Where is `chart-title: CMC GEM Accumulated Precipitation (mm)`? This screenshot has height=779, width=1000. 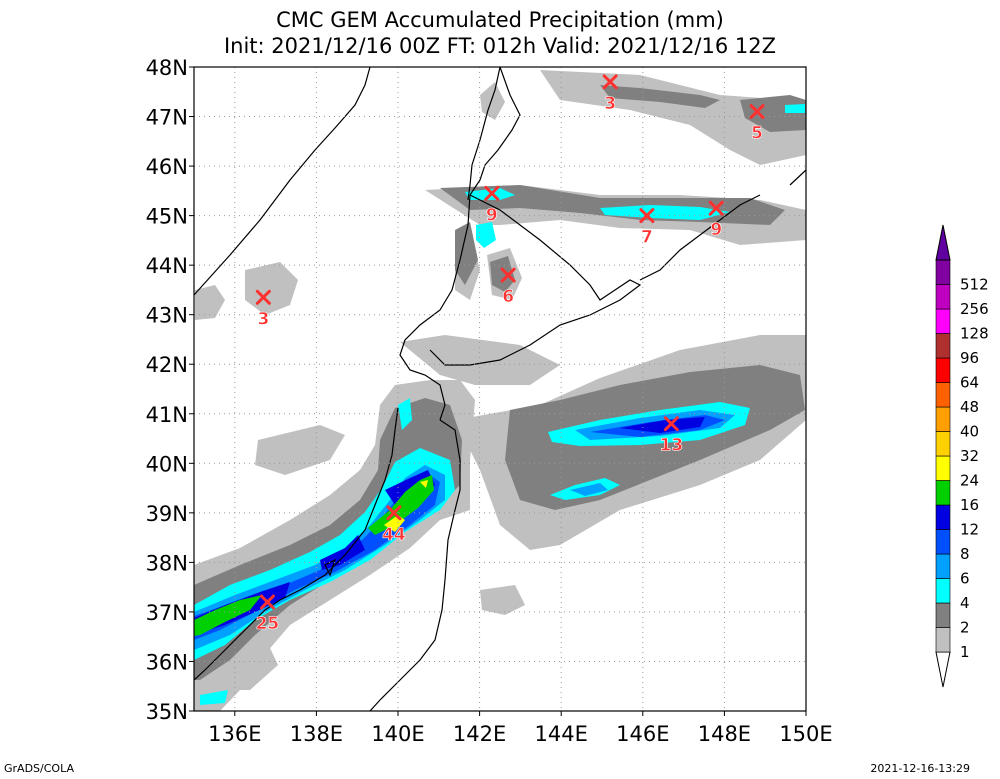
chart-title: CMC GEM Accumulated Precipitation (mm) is located at coordinates (500, 20).